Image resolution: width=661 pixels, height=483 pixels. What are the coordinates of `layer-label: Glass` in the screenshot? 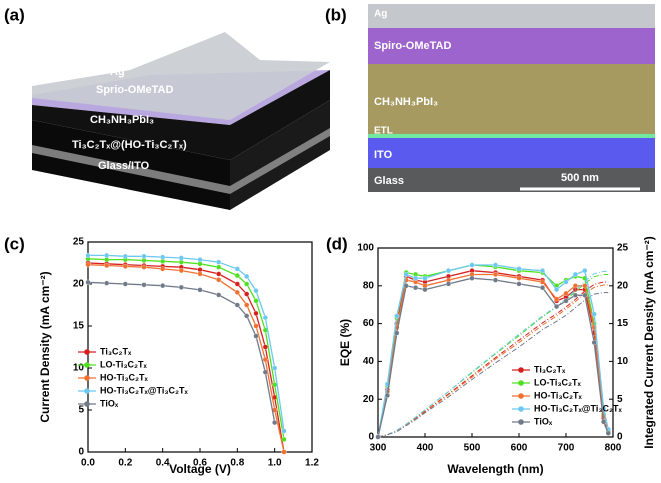 It's located at (389, 181).